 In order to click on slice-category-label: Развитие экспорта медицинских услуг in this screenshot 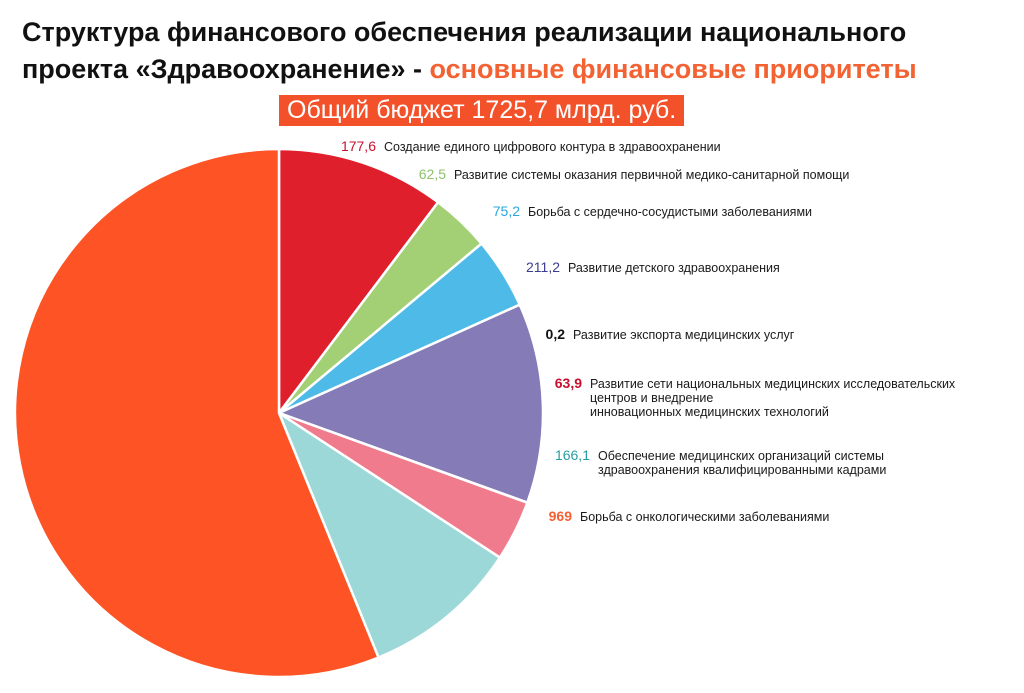, I will do `click(684, 335)`.